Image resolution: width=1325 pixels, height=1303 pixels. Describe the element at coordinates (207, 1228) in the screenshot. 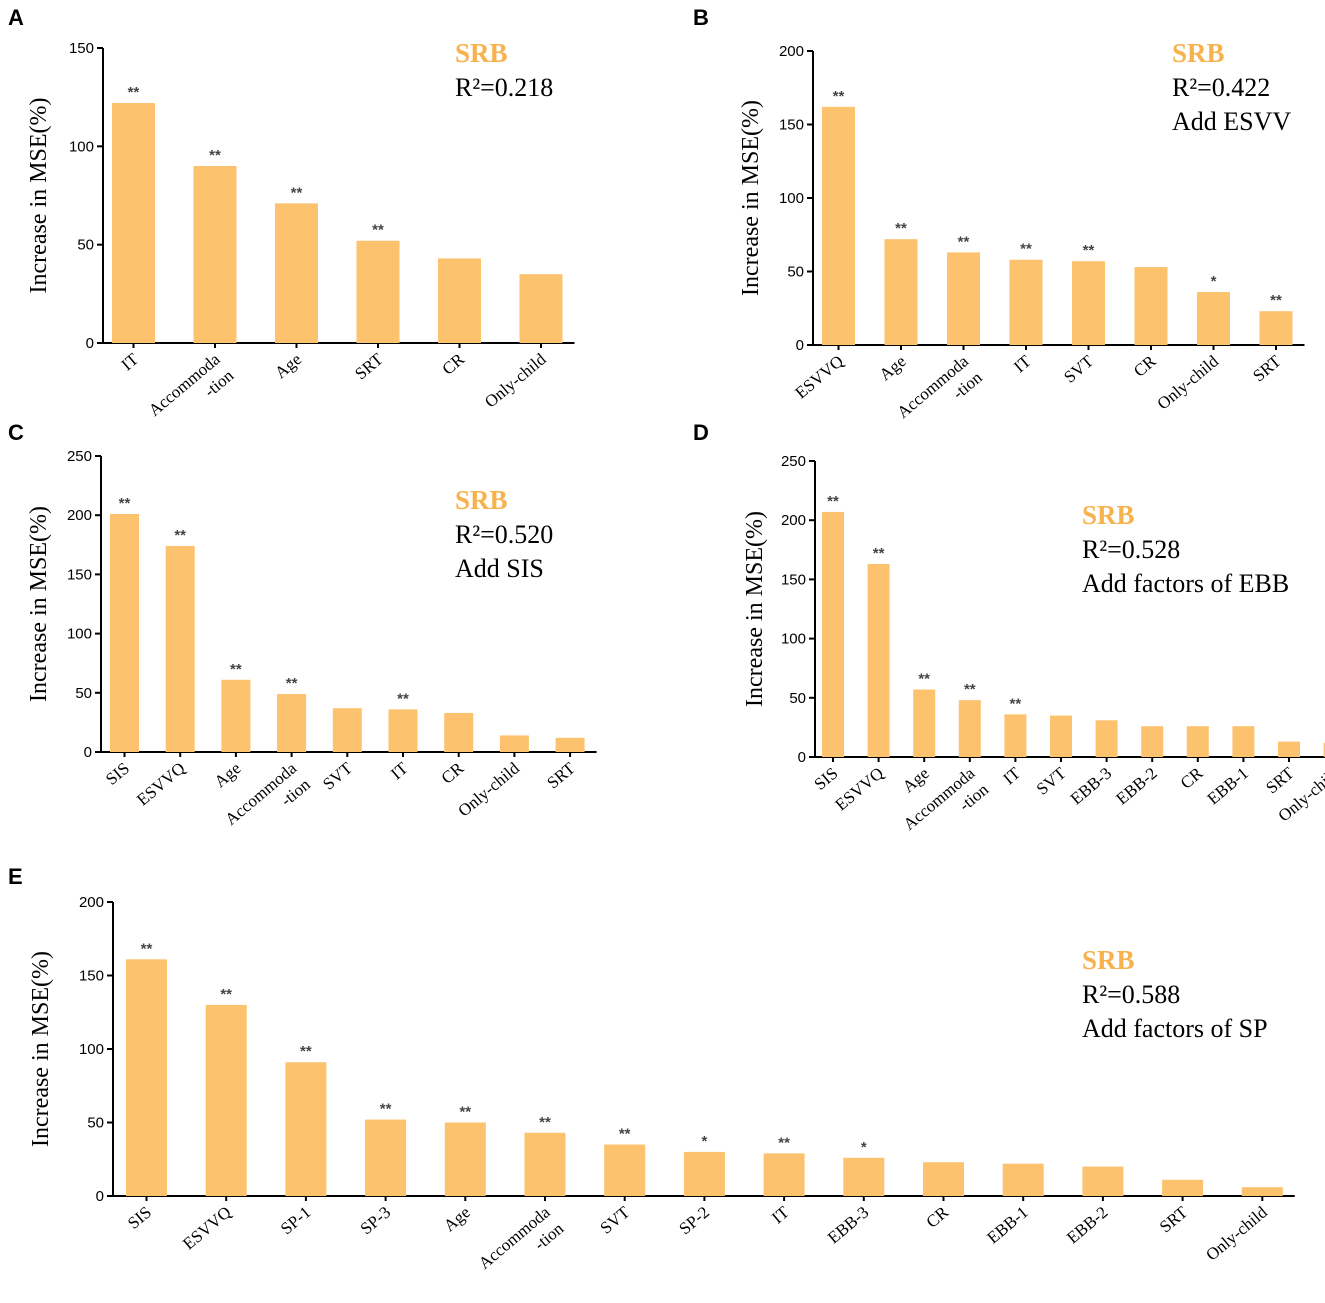

I see `panel-e-category-label: ESVVQ` at that location.